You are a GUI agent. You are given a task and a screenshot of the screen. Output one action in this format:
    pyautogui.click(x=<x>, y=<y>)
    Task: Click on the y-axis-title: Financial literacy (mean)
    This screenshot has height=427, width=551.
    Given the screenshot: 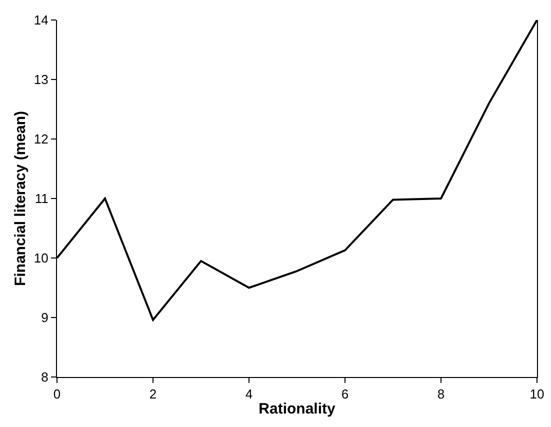 What is the action you would take?
    pyautogui.click(x=21, y=198)
    